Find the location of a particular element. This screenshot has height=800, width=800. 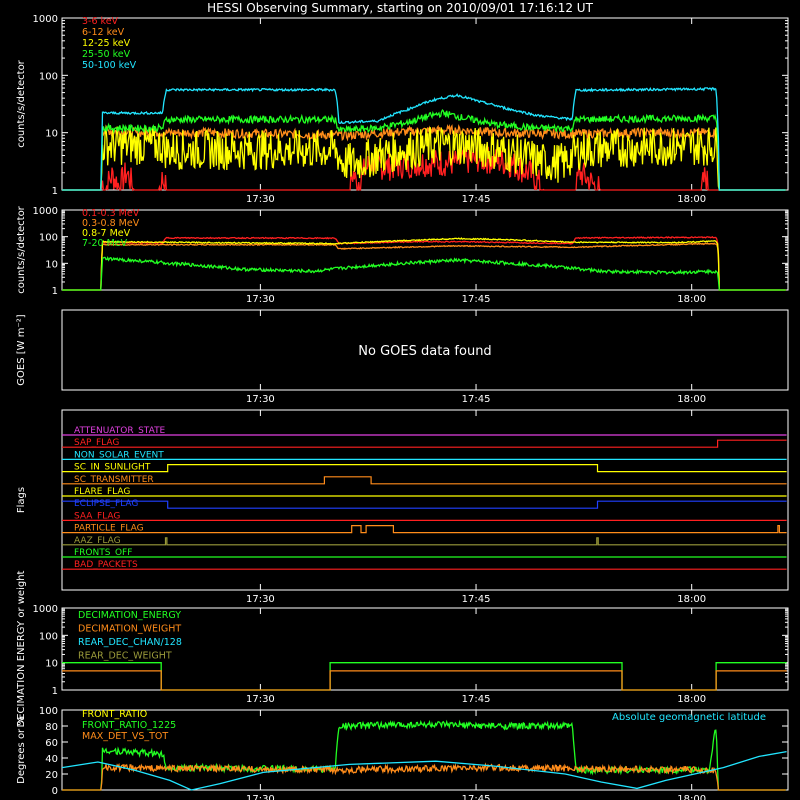

y-tick-label: 80 is located at coordinates (51, 727).